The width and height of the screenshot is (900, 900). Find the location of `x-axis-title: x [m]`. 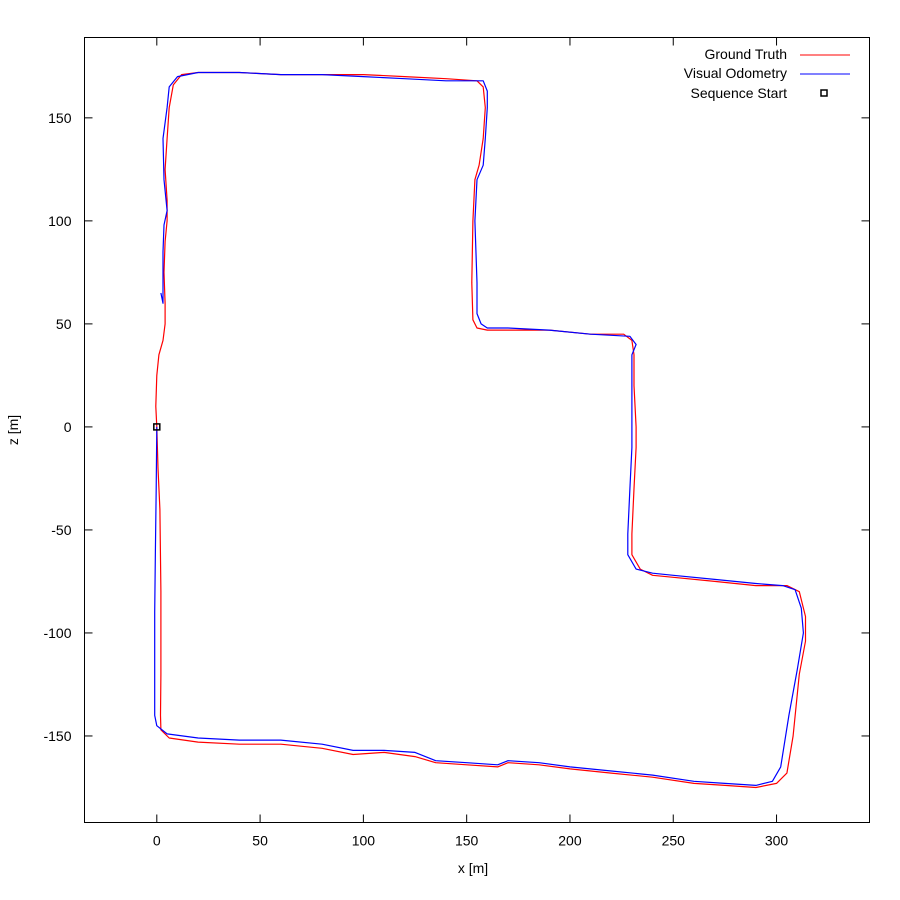

x-axis-title: x [m] is located at coordinates (473, 868).